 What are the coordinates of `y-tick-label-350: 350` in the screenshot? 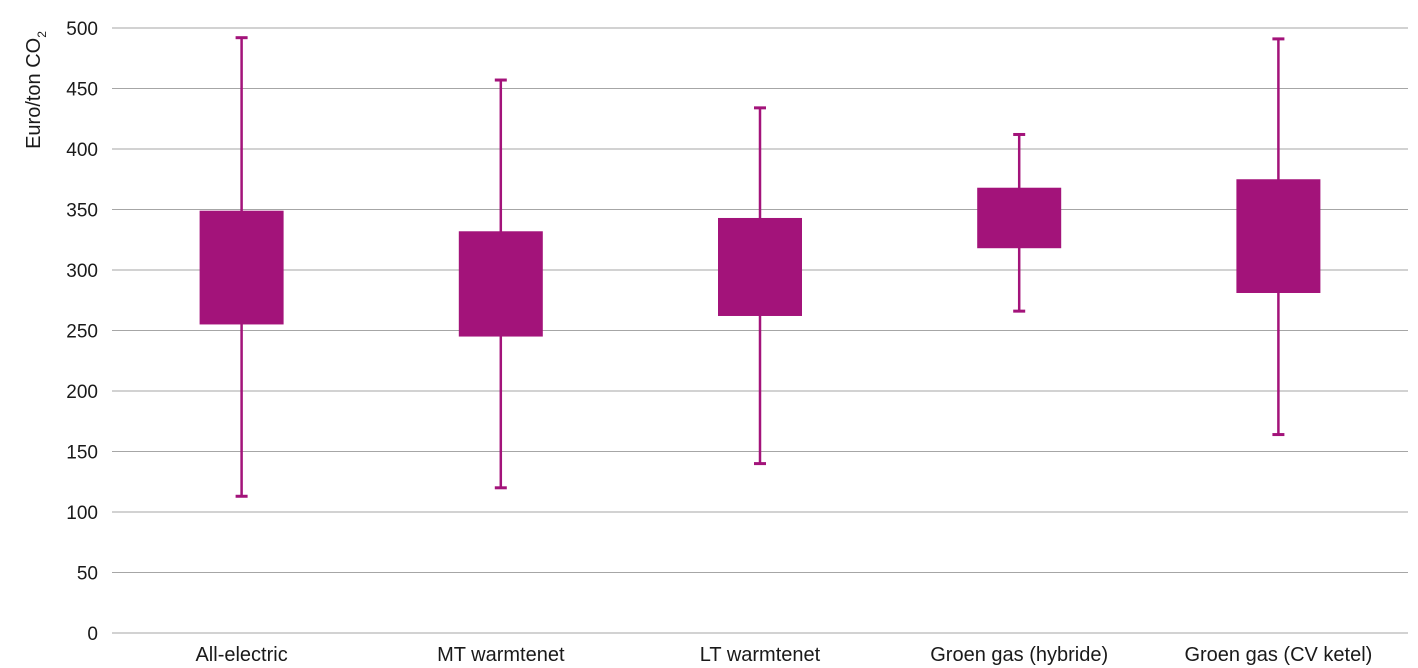 It's located at (82, 211).